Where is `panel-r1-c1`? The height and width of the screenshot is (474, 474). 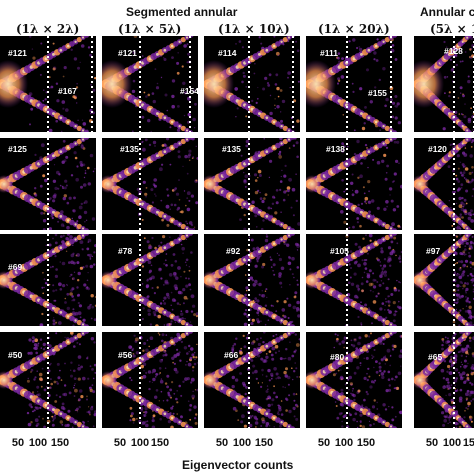
panel-r1-c1 is located at coordinates (48, 84).